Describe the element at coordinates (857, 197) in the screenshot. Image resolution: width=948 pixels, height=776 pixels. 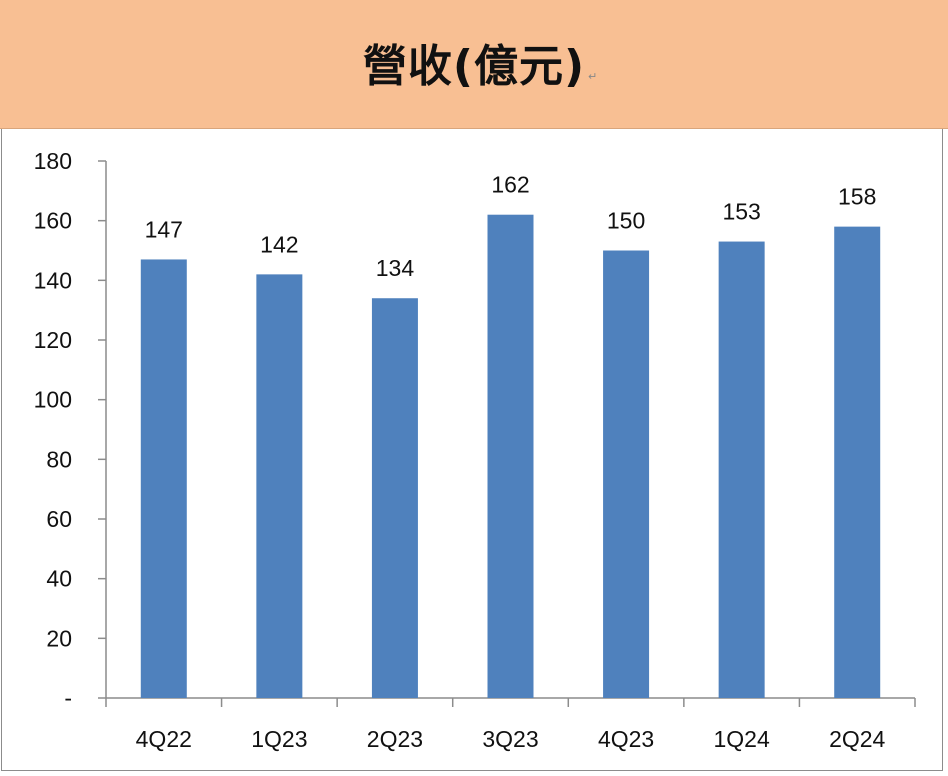
I see `data-label: 158` at that location.